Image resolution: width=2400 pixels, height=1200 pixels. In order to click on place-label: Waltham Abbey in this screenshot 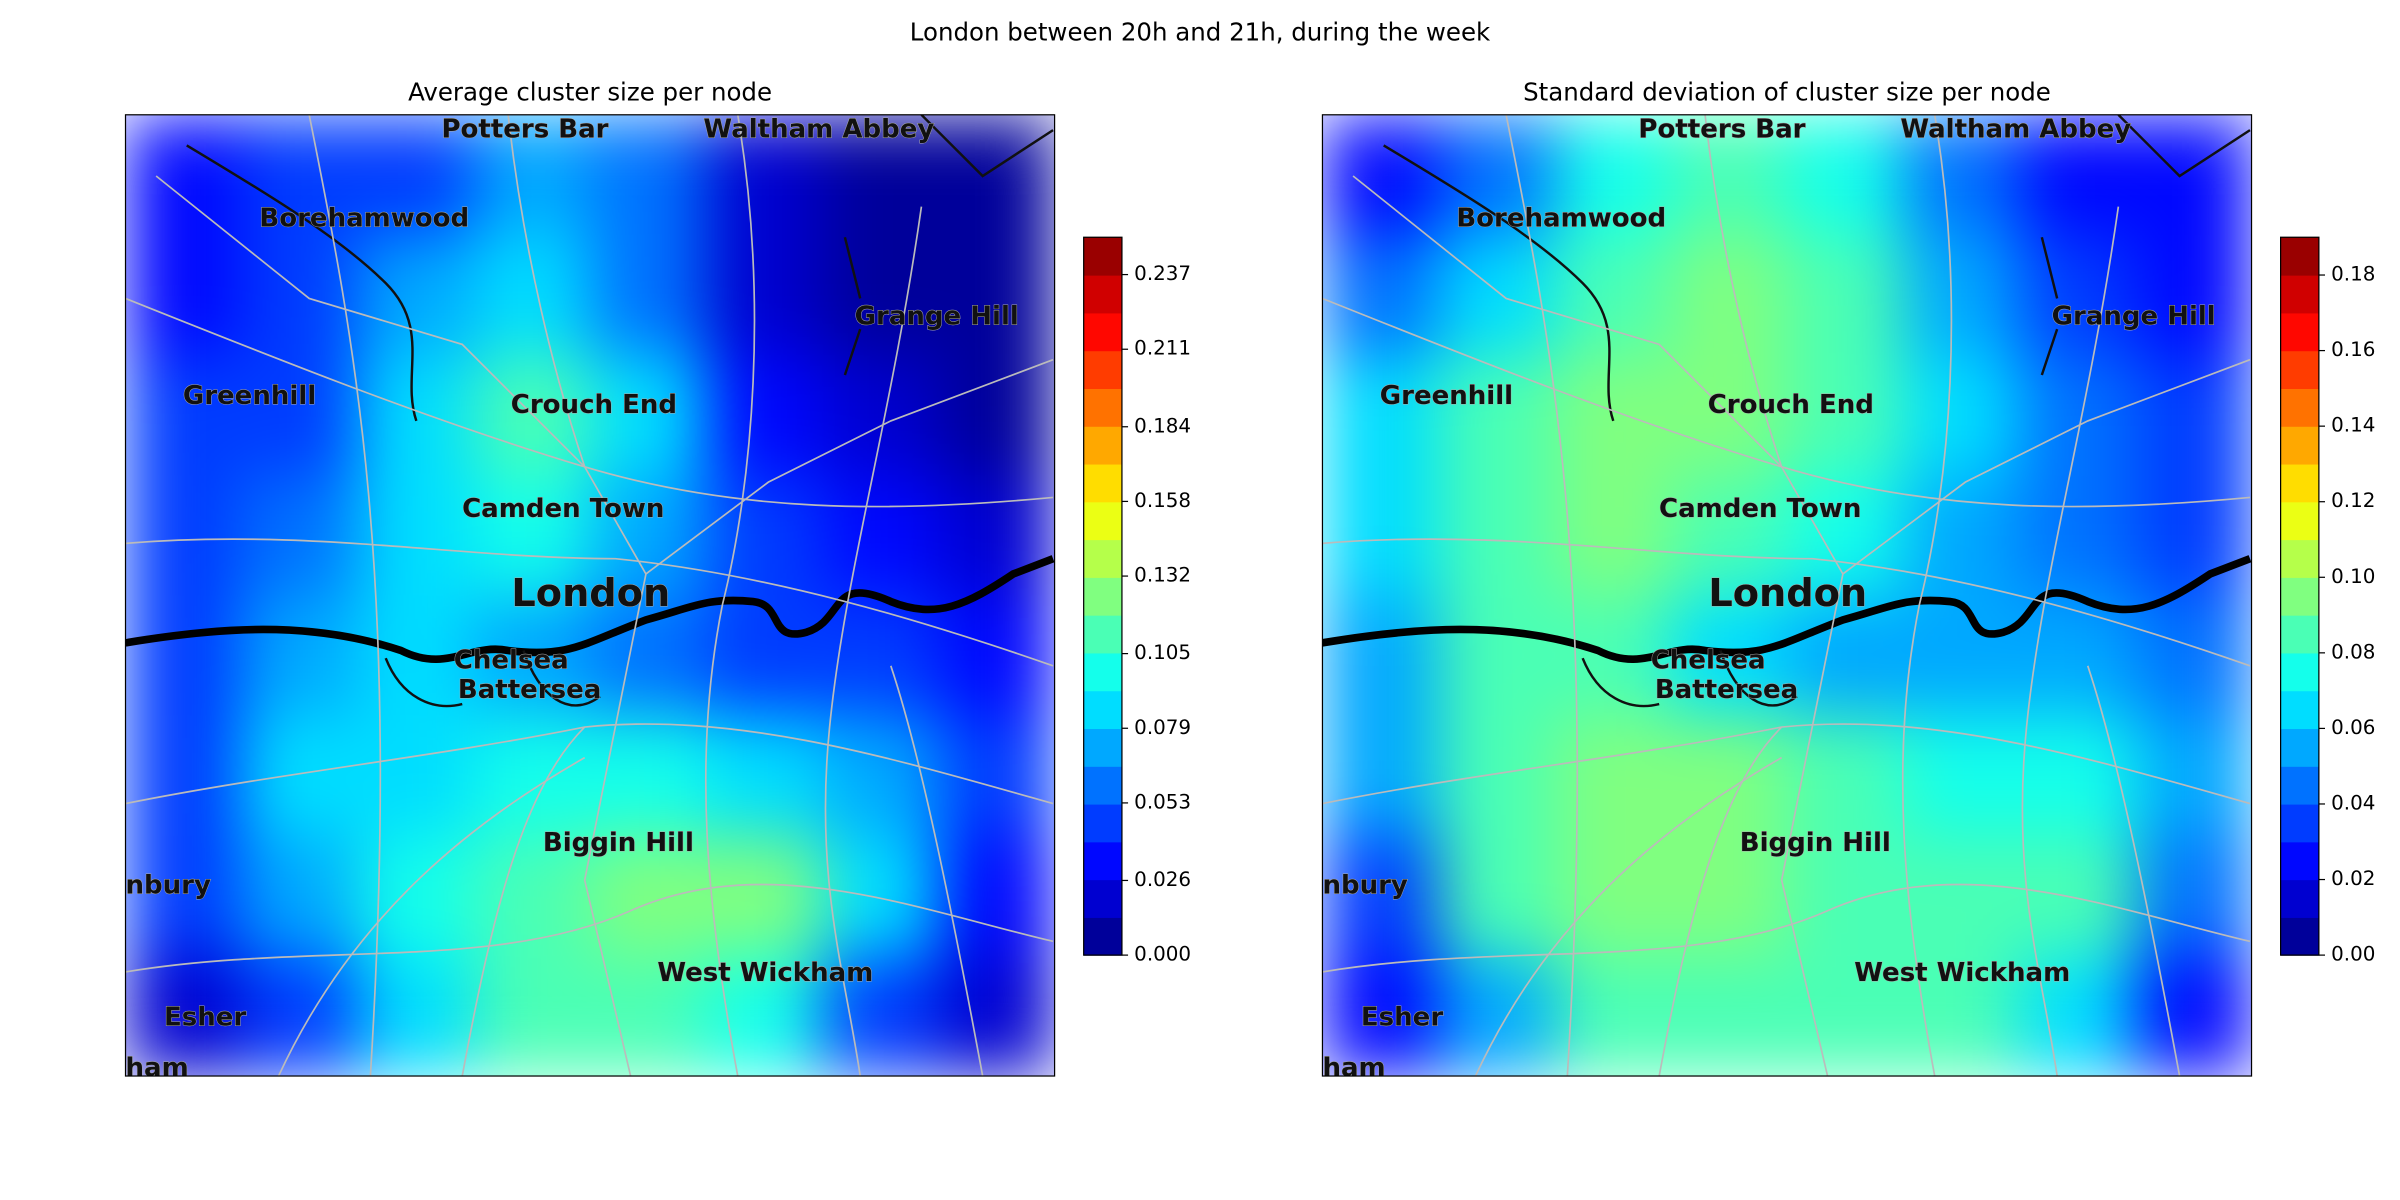, I will do `click(2015, 130)`.